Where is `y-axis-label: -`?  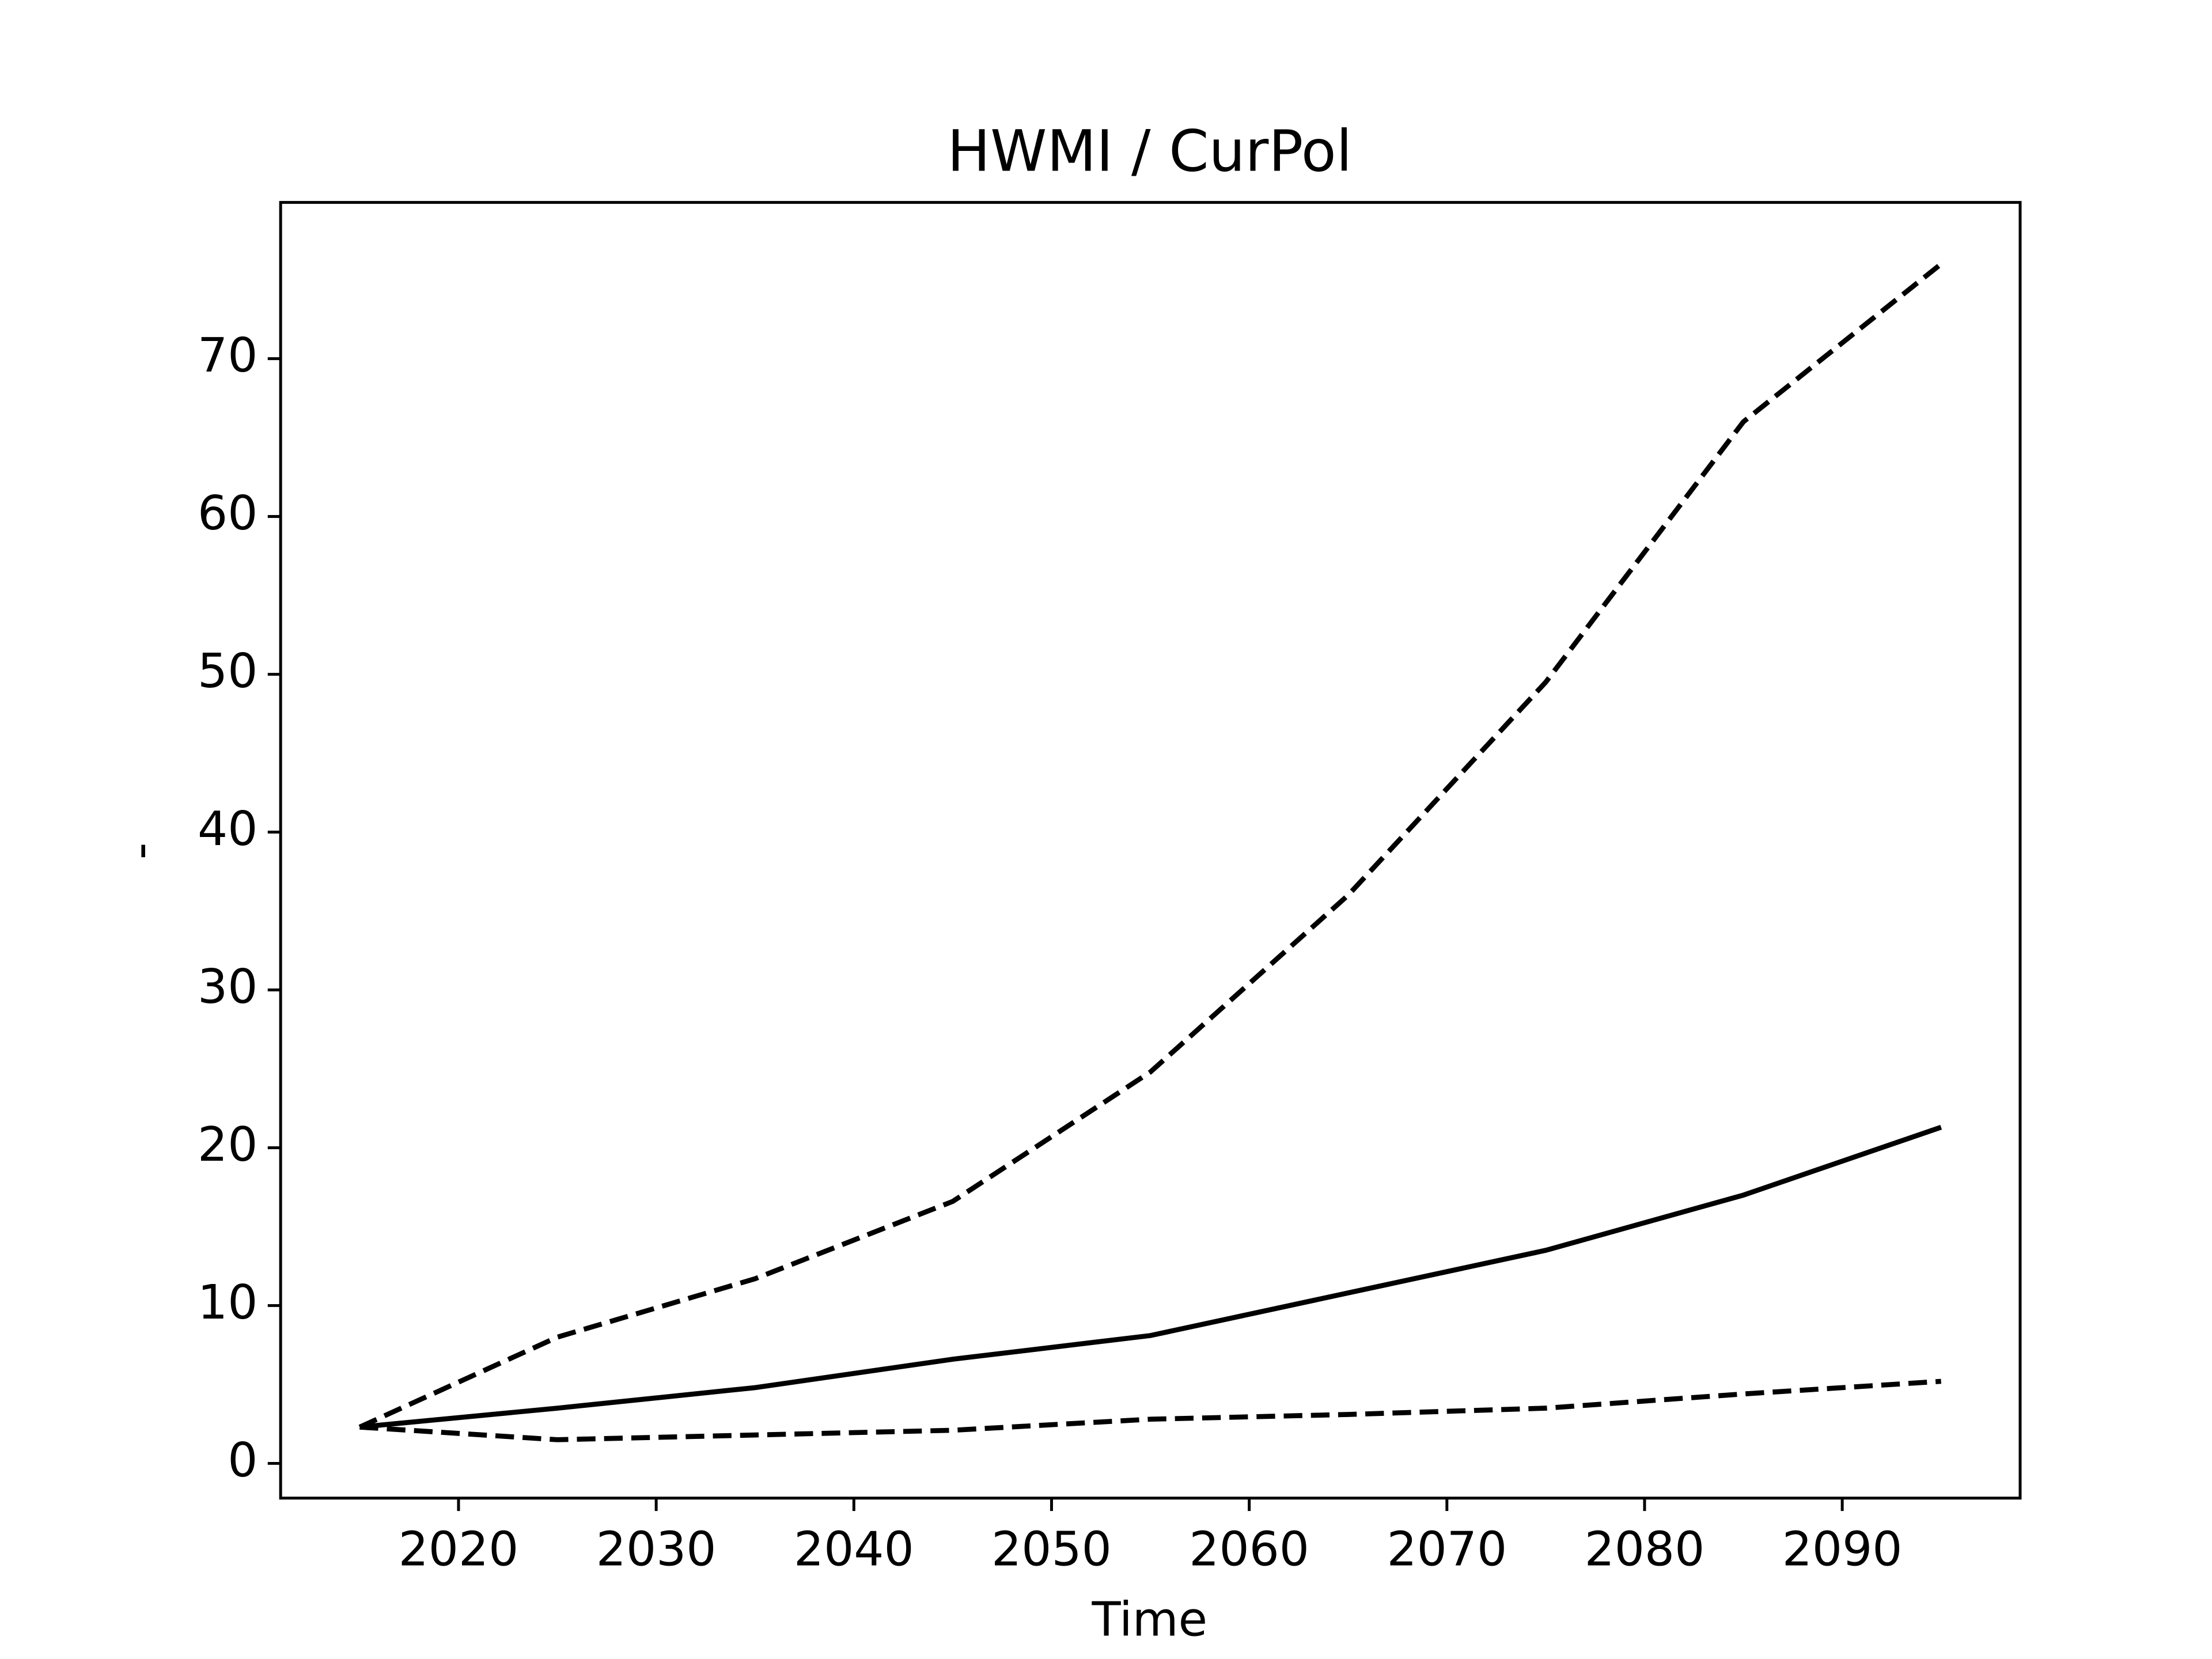
y-axis-label: - is located at coordinates (140, 850).